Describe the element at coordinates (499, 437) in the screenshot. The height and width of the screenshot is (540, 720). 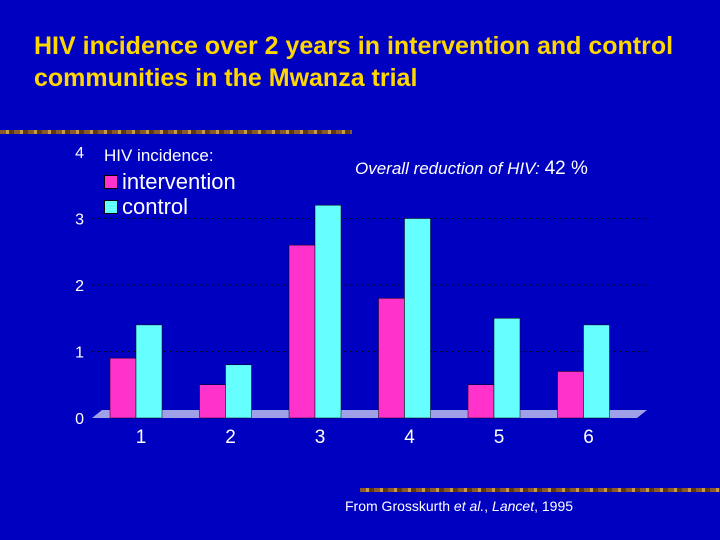
I see `x-tick-label: 5` at that location.